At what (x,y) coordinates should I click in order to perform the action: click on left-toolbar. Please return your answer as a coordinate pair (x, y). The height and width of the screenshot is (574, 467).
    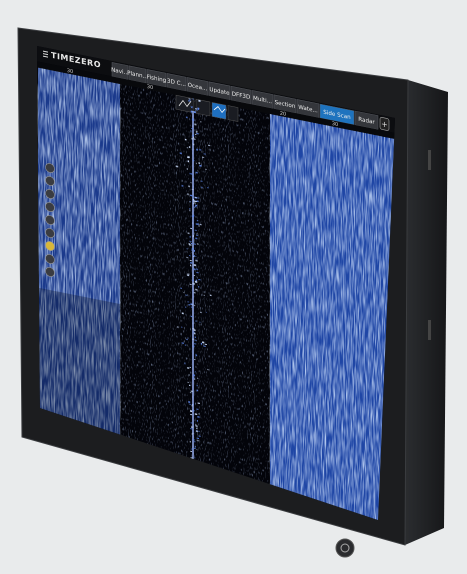
    Looking at the image, I should click on (50, 220).